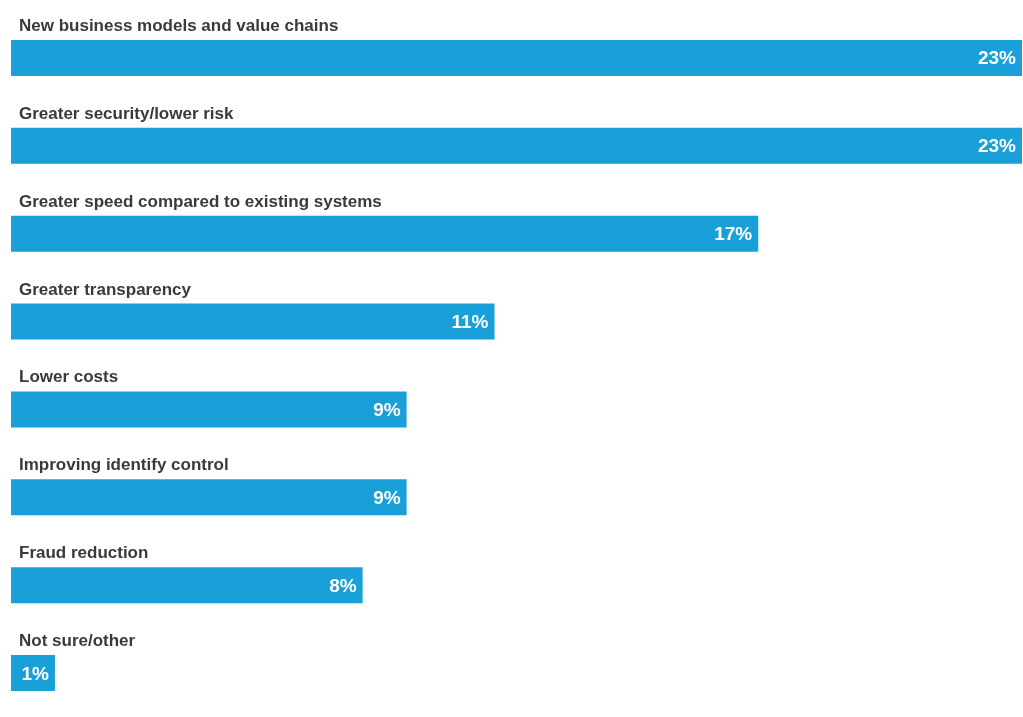 The image size is (1023, 717). What do you see at coordinates (343, 585) in the screenshot?
I see `data-label: 8%` at bounding box center [343, 585].